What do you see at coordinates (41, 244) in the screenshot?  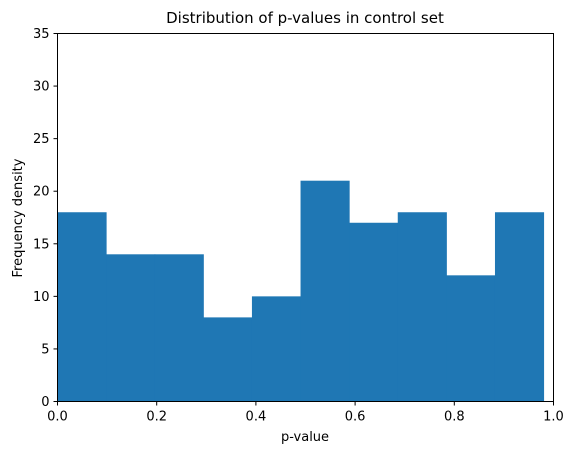 I see `y-tick-label: 15` at bounding box center [41, 244].